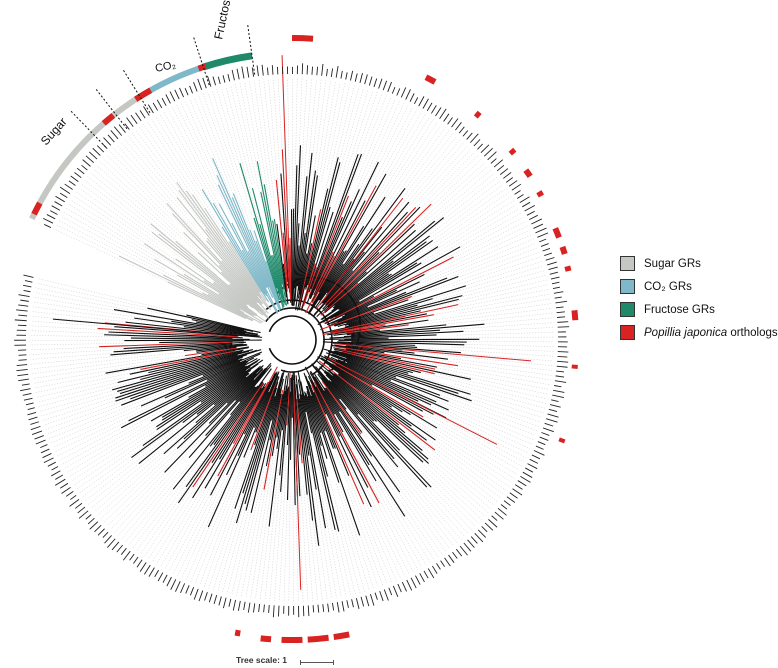 This screenshot has height=668, width=778. What do you see at coordinates (317, 662) in the screenshot?
I see `tree-scale-bar` at bounding box center [317, 662].